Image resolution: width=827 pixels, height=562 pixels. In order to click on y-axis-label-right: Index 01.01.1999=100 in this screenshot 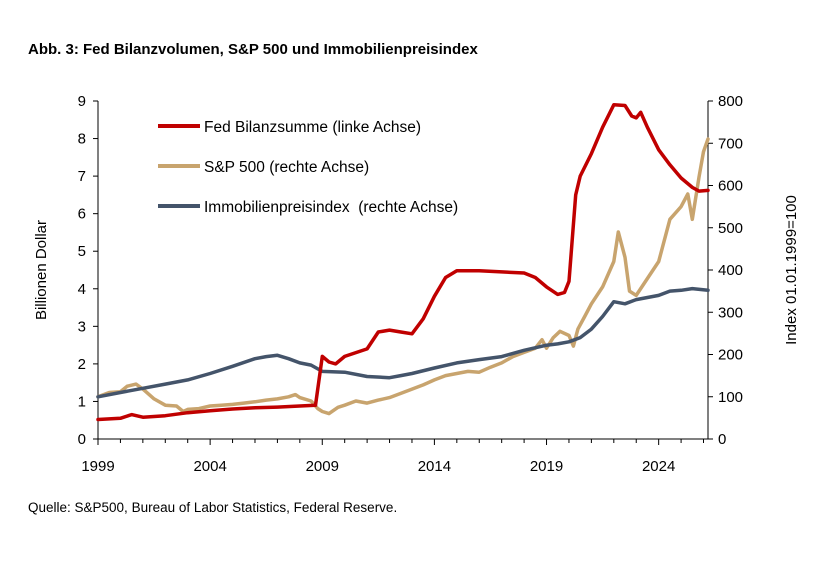, I will do `click(791, 270)`.